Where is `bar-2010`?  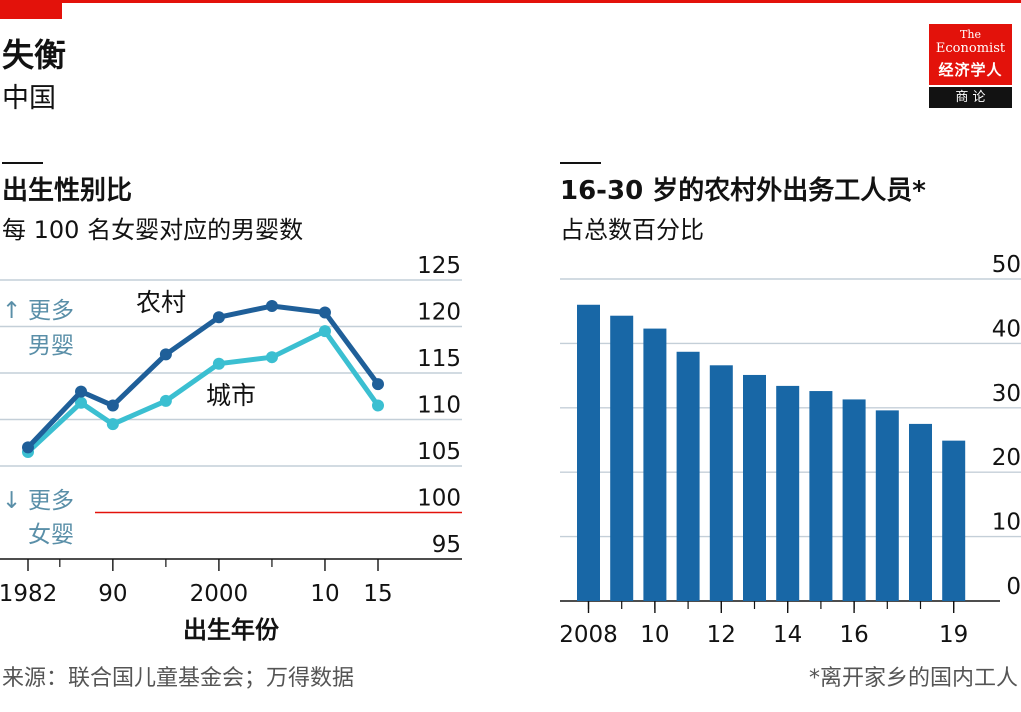 bar-2010 is located at coordinates (655, 464).